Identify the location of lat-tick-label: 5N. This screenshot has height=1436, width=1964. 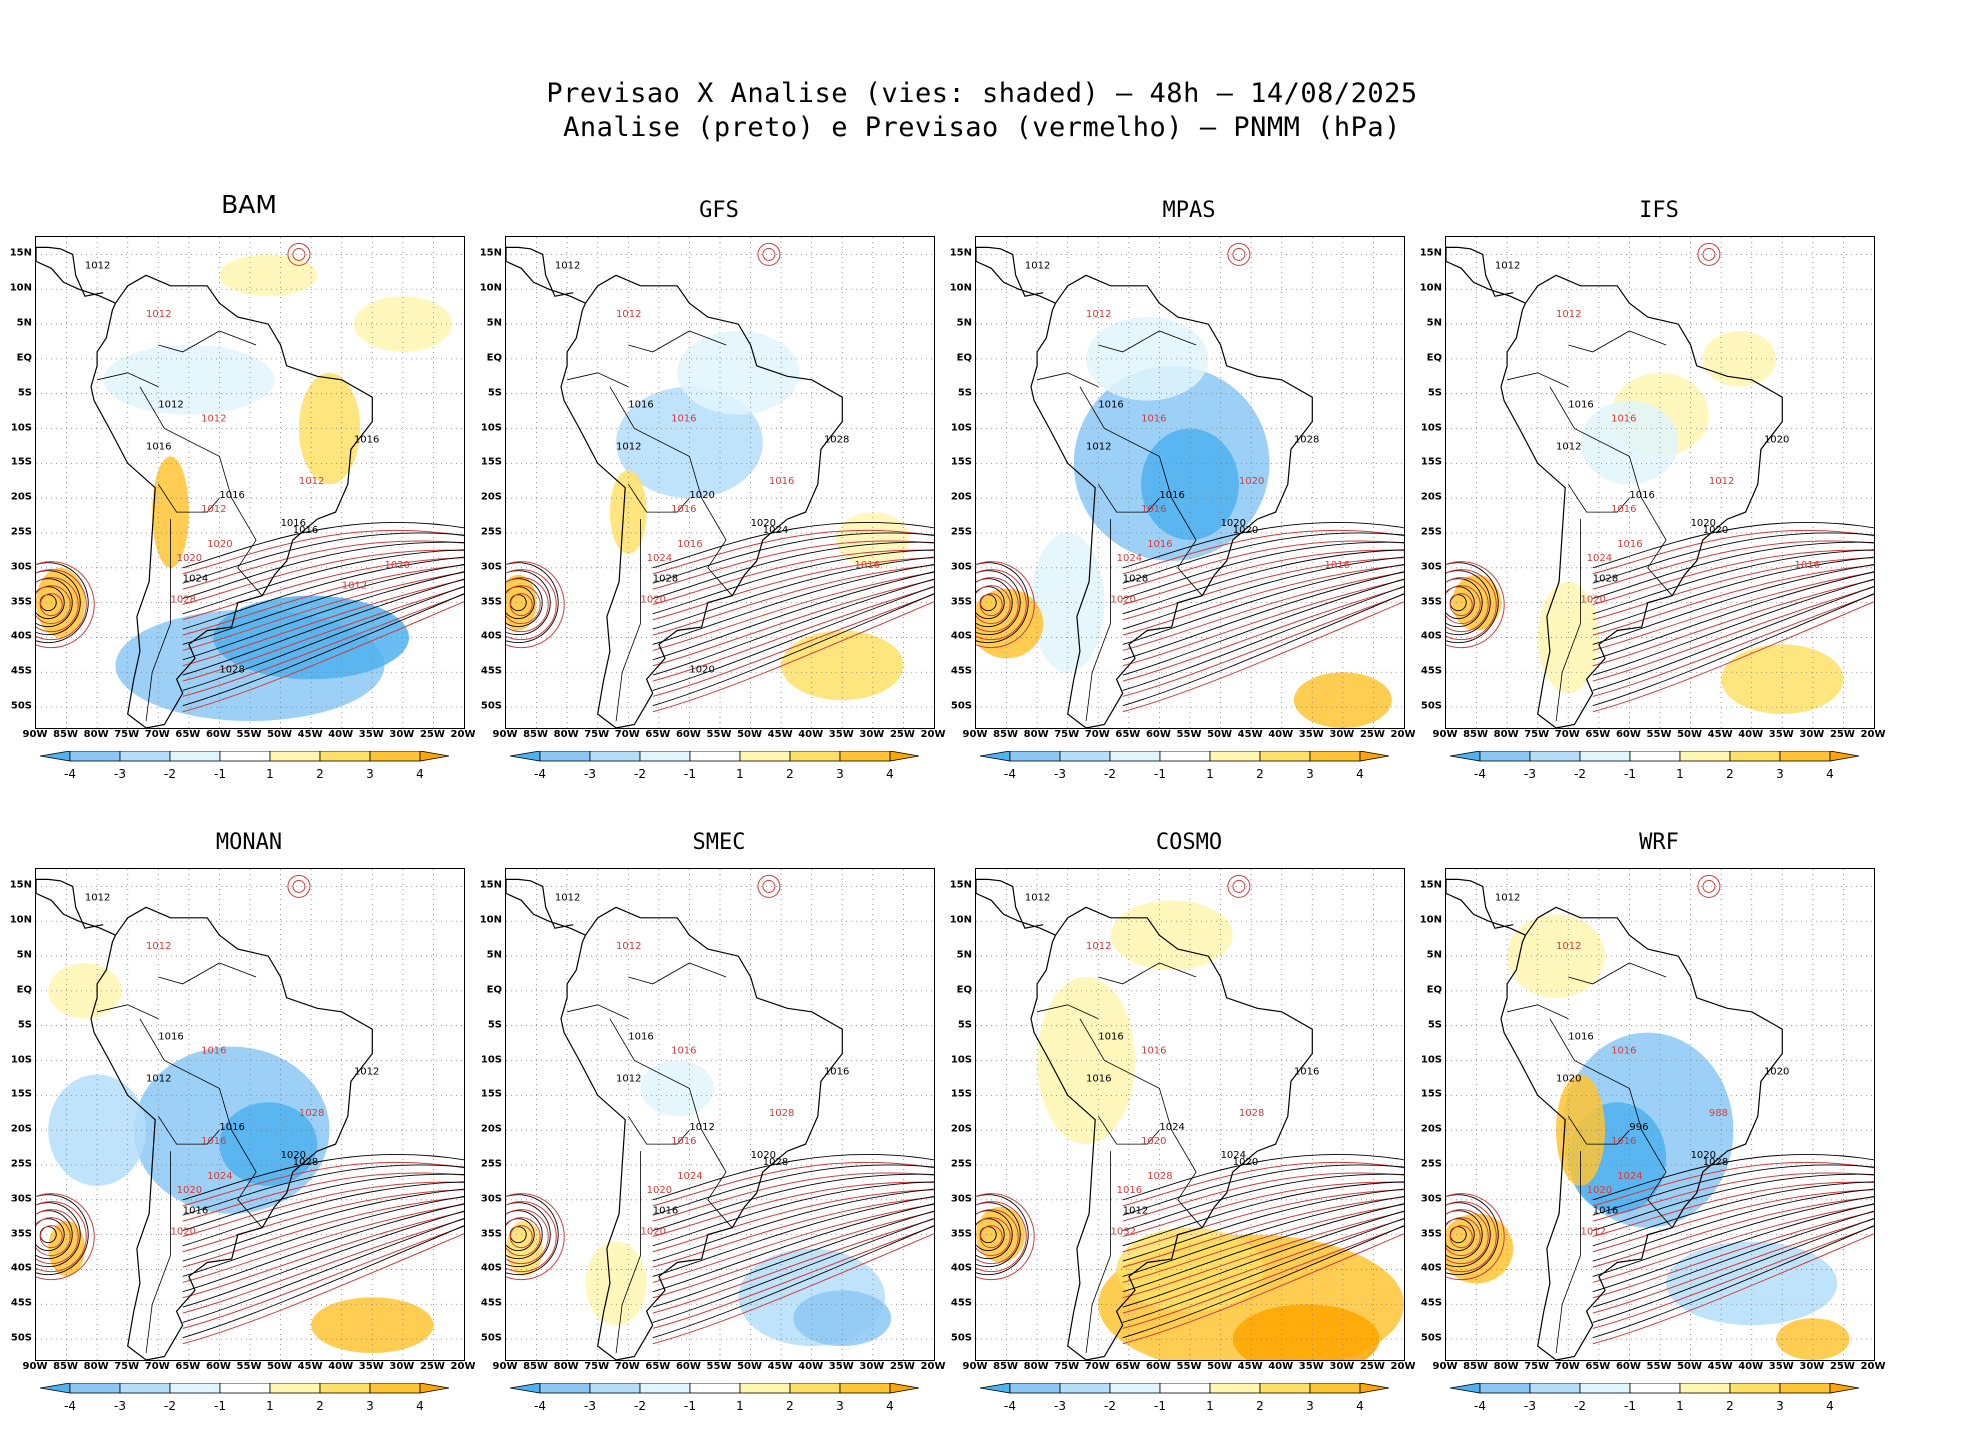
(1434, 955).